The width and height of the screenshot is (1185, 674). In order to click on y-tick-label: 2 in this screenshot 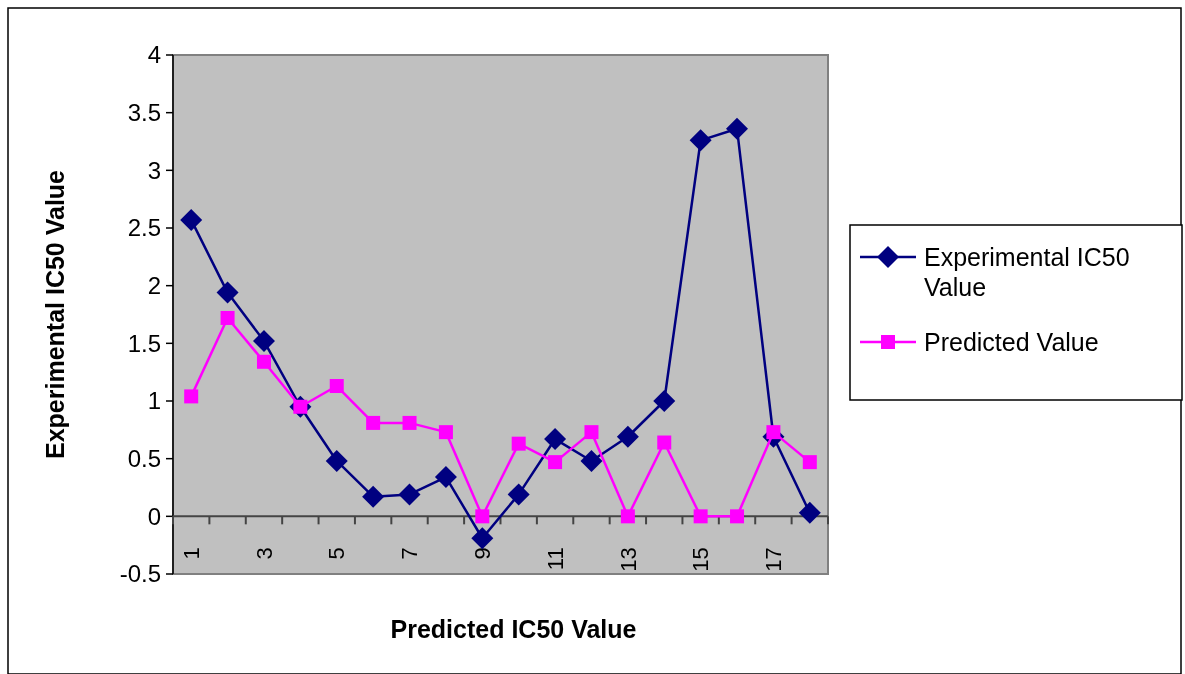, I will do `click(154, 286)`.